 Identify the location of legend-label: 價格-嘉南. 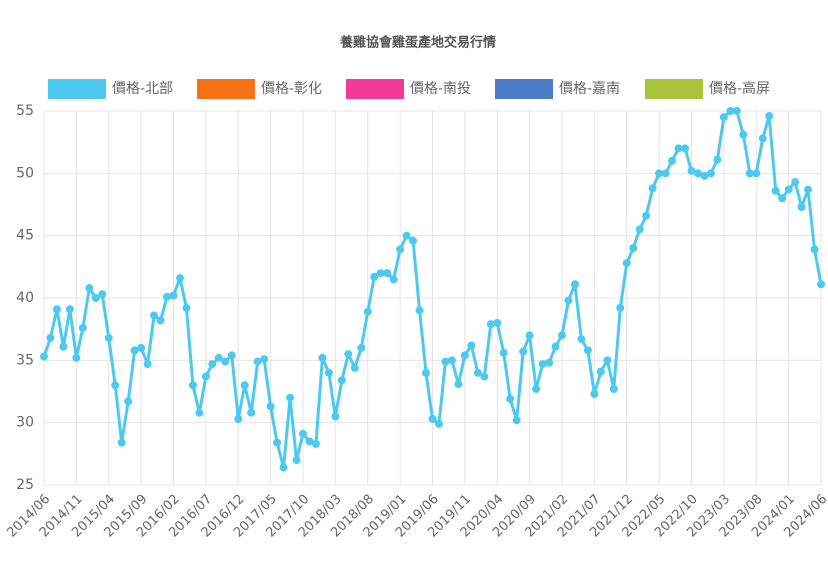
(589, 88).